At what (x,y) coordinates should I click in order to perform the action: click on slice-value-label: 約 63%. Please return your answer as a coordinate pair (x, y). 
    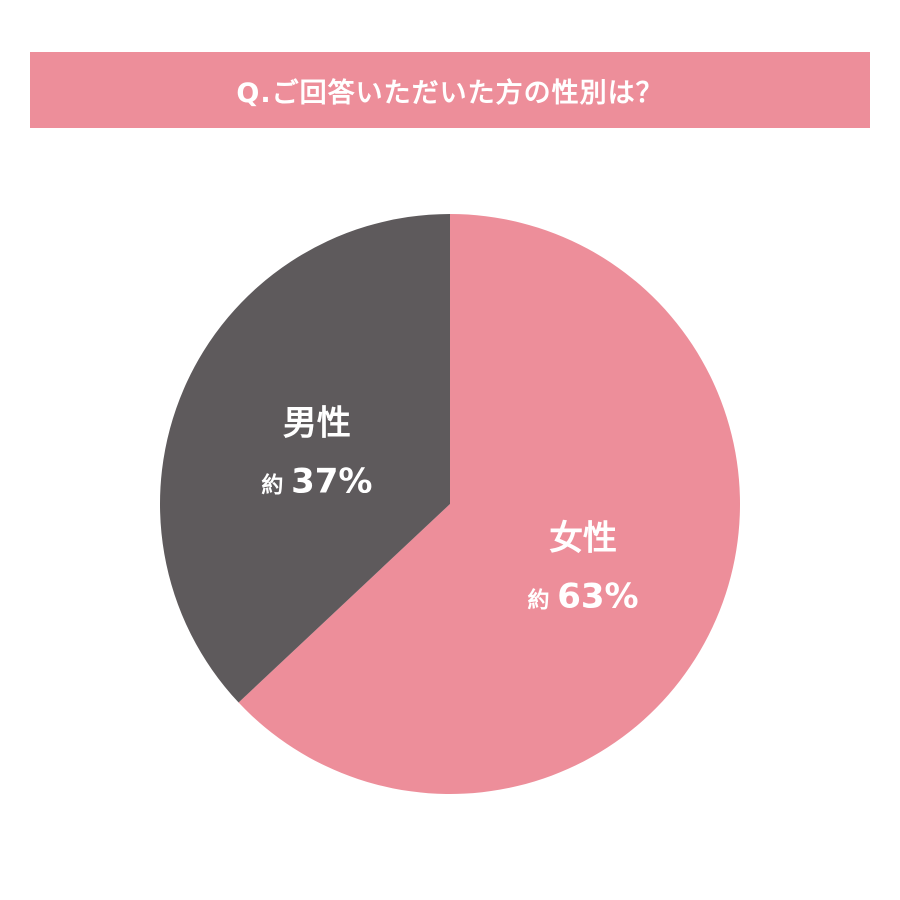
    Looking at the image, I should click on (583, 597).